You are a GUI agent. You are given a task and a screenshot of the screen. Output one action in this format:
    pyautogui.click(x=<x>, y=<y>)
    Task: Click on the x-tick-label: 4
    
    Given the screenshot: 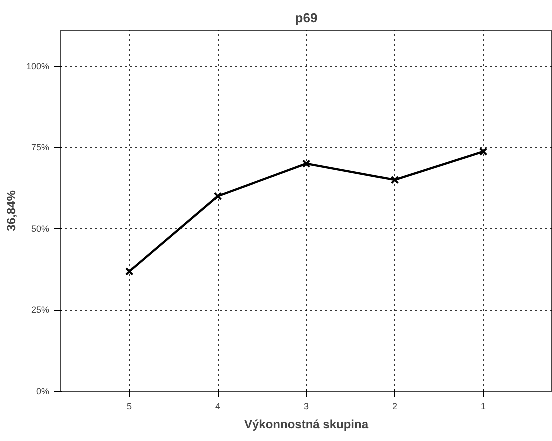 What is the action you would take?
    pyautogui.click(x=218, y=407)
    